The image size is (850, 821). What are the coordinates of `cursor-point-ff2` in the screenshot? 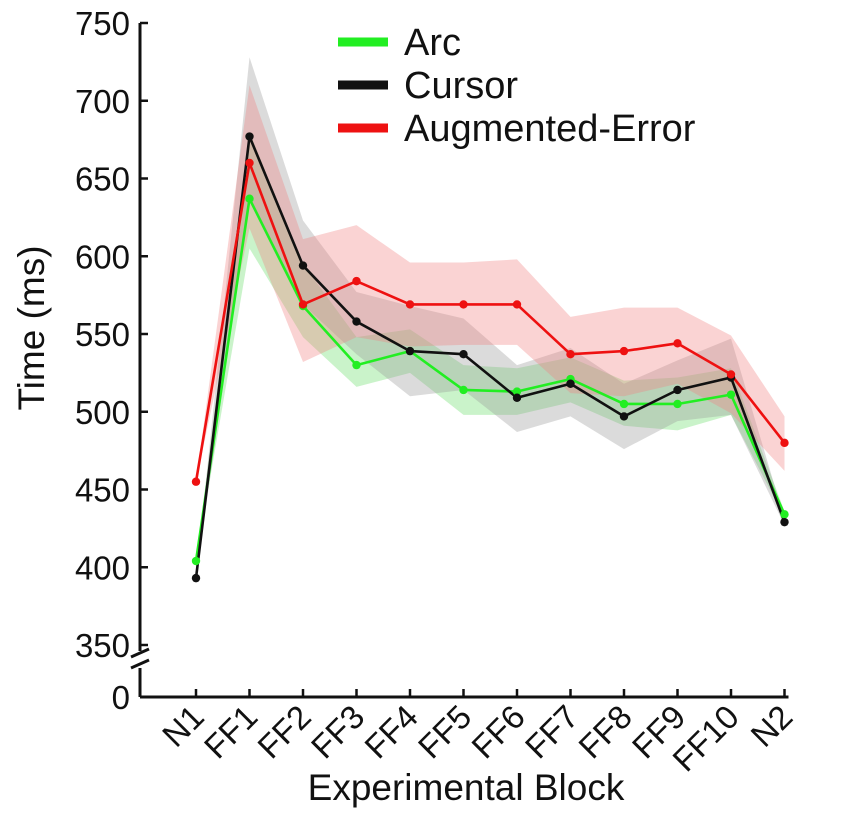 It's located at (303, 265).